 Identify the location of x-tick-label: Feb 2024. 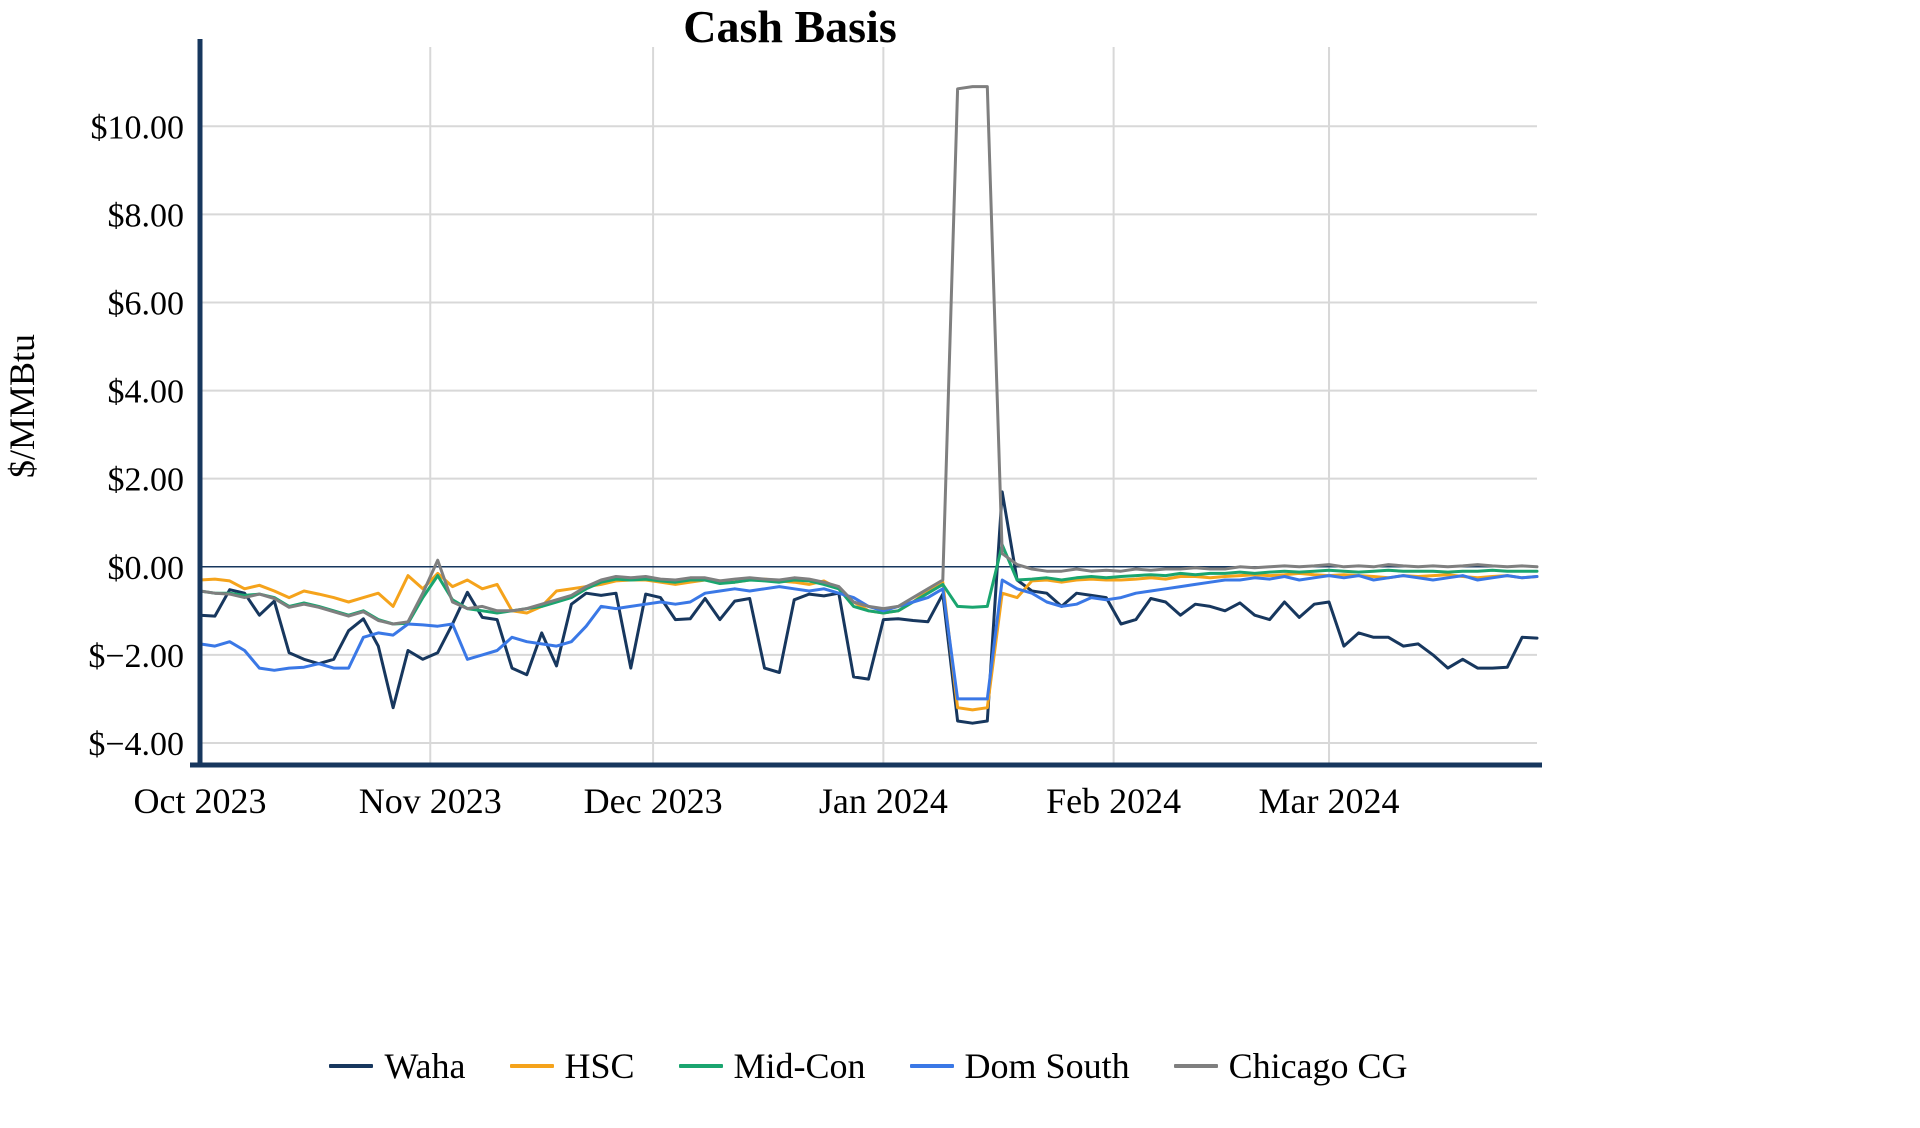
(1113, 801).